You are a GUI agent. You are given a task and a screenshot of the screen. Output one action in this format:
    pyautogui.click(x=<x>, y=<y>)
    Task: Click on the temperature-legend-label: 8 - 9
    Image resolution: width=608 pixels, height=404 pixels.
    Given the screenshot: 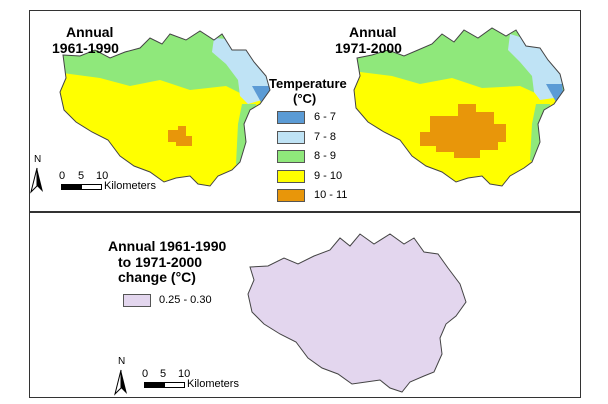 What is the action you would take?
    pyautogui.click(x=325, y=156)
    